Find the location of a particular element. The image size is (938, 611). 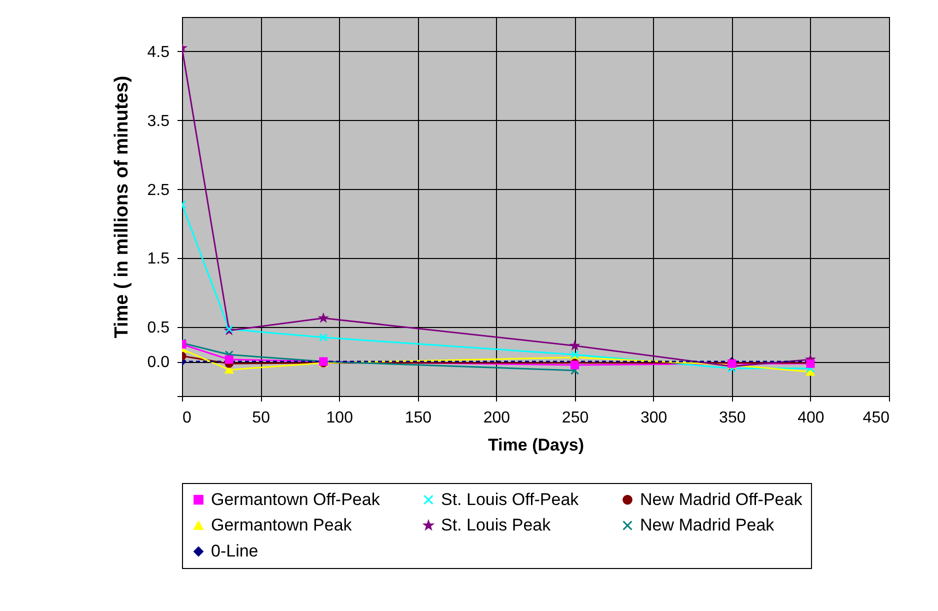

x-tick-label: 50 is located at coordinates (261, 418).